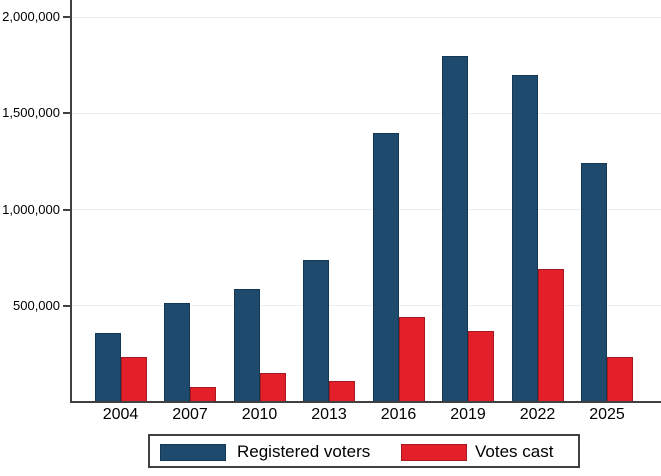 The image size is (661, 476). I want to click on y-axis-line, so click(71, 201).